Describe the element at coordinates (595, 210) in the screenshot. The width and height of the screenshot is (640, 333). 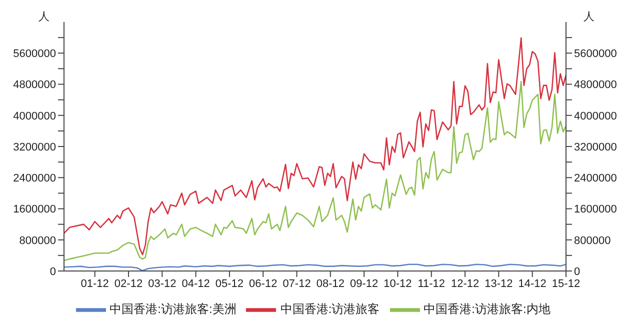
I see `y2-tick-label: 1600000` at that location.